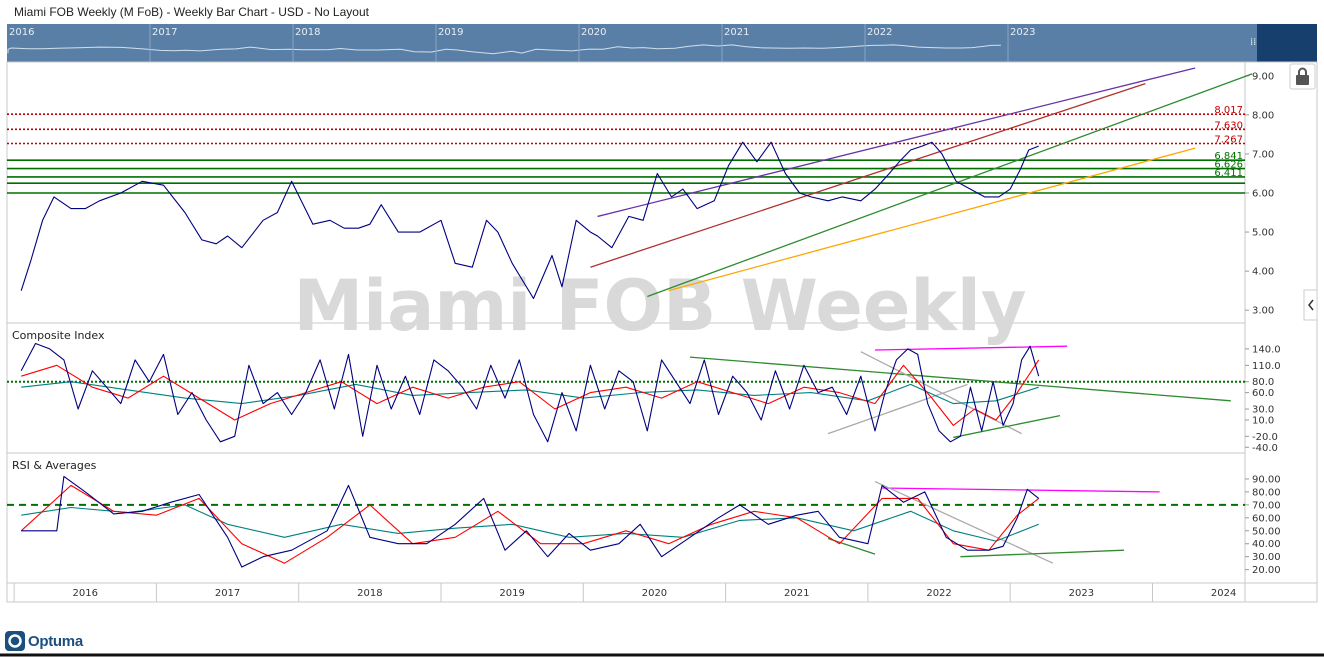 The height and width of the screenshot is (657, 1324). Describe the element at coordinates (1081, 593) in the screenshot. I see `x-tick-label: 2023` at that location.